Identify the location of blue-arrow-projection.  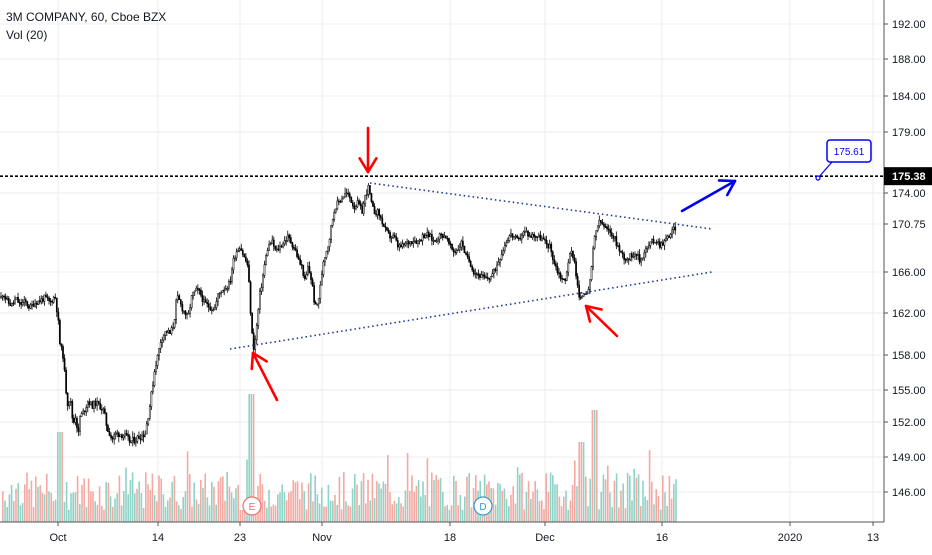
(708, 196).